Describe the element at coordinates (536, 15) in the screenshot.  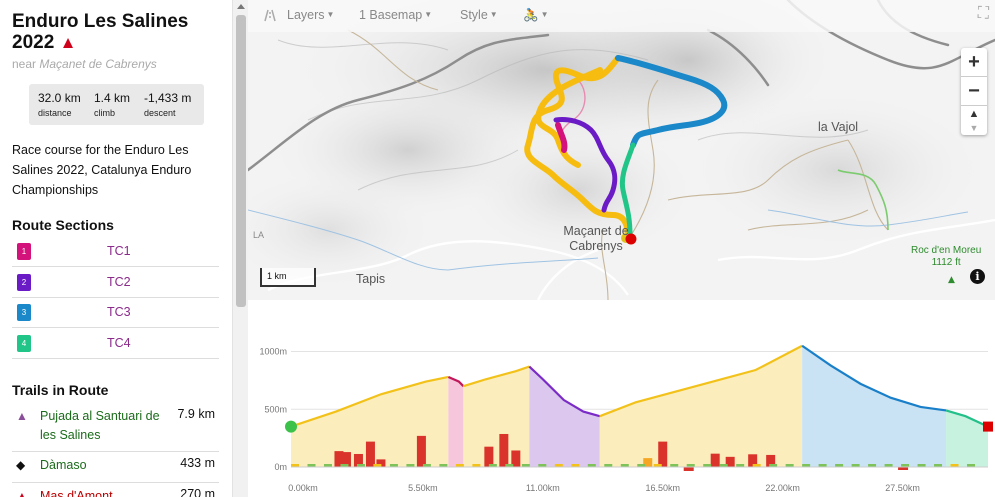
I see `bike-filter-menu: 🚴 ▼` at that location.